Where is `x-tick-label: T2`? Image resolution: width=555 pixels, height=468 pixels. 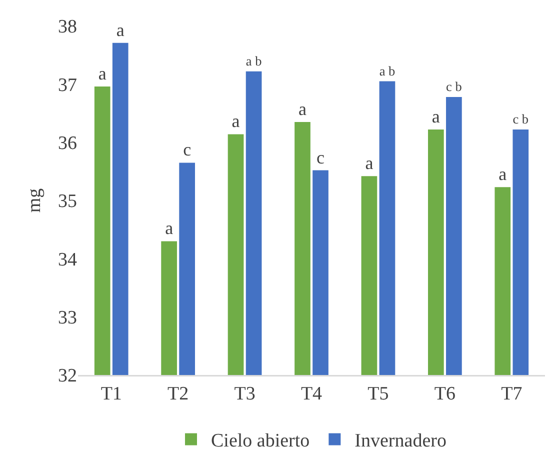 x-tick-label: T2 is located at coordinates (178, 393).